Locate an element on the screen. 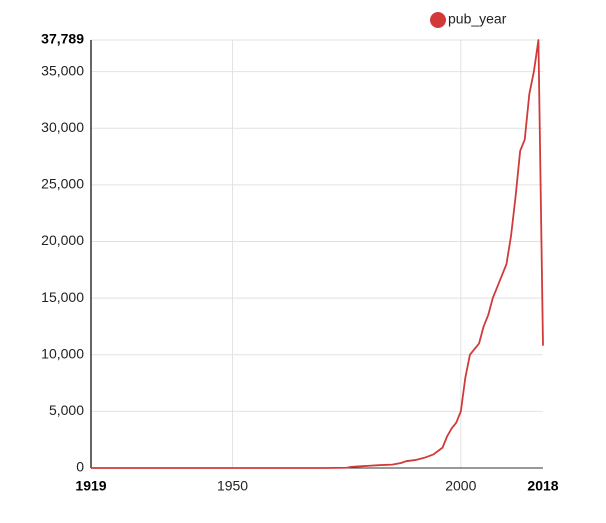  y-tick-label: 0 is located at coordinates (80, 467).